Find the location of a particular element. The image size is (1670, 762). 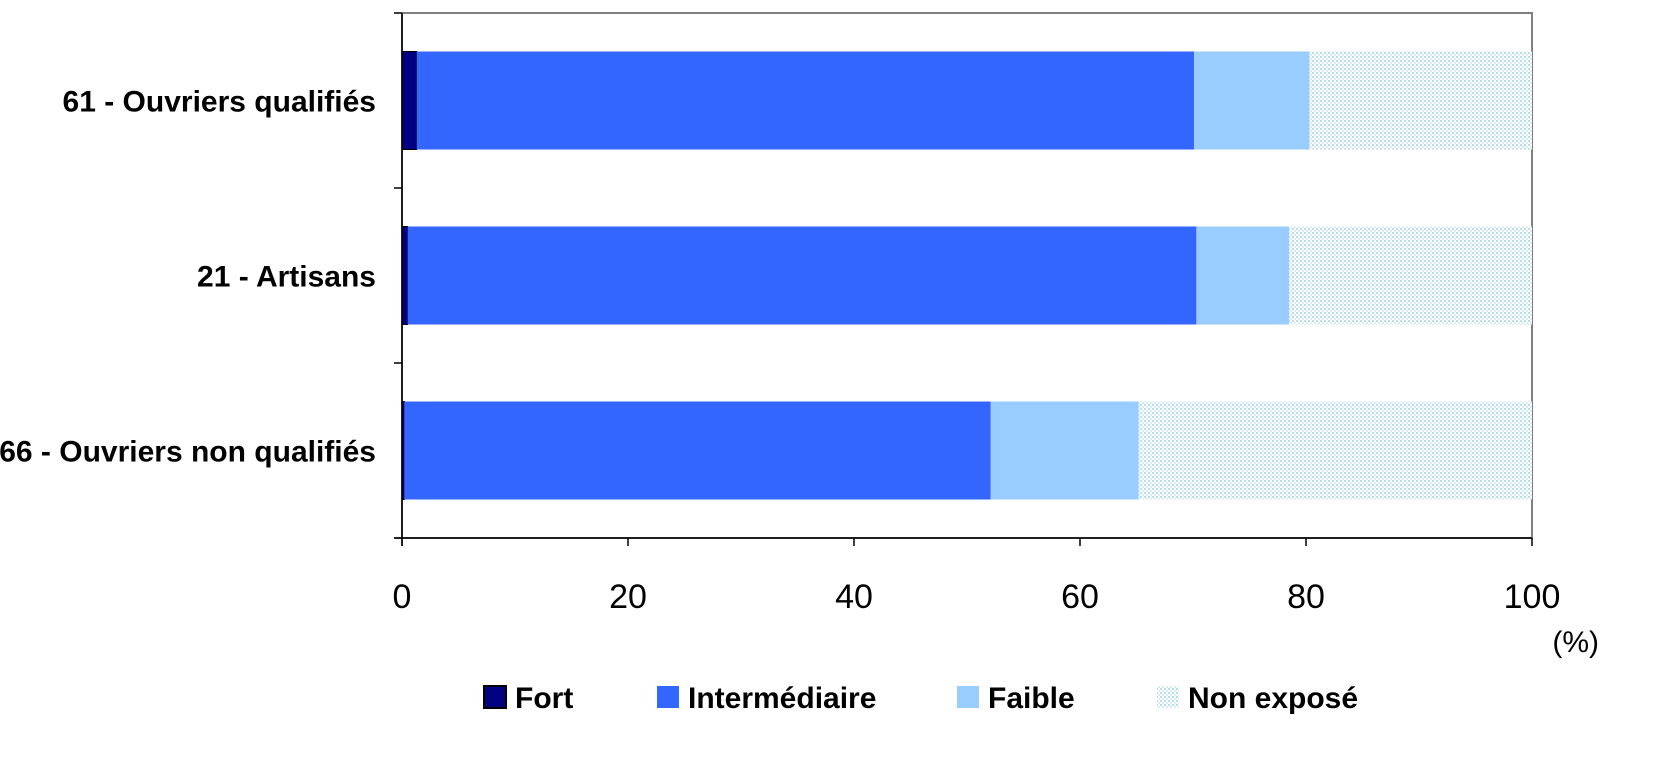

legend-label: Non exposé is located at coordinates (1273, 698).